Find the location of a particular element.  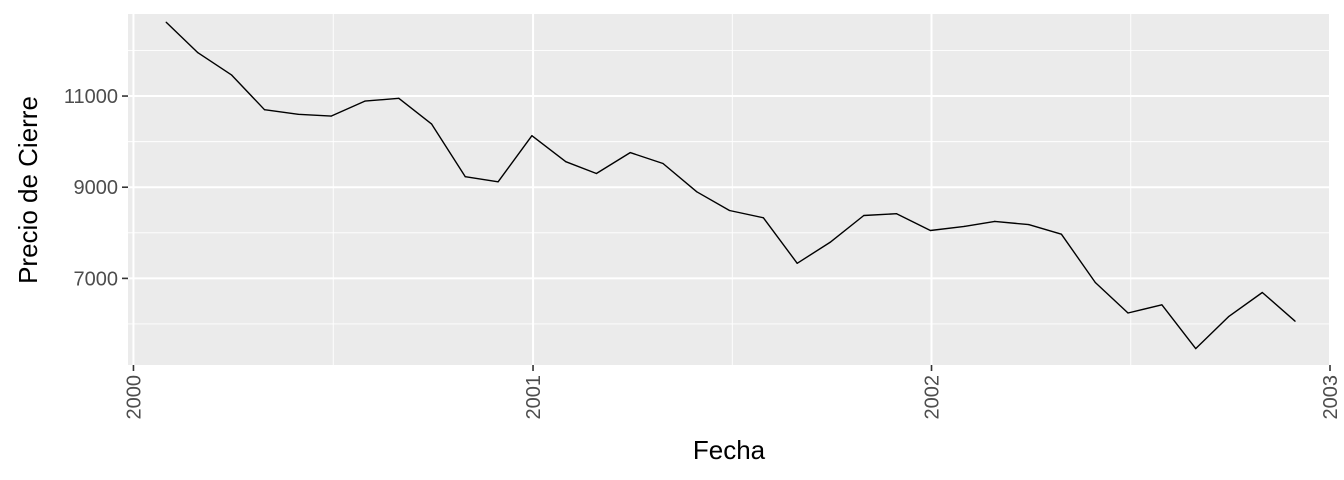

x-tick-label: 2000 is located at coordinates (134, 397).